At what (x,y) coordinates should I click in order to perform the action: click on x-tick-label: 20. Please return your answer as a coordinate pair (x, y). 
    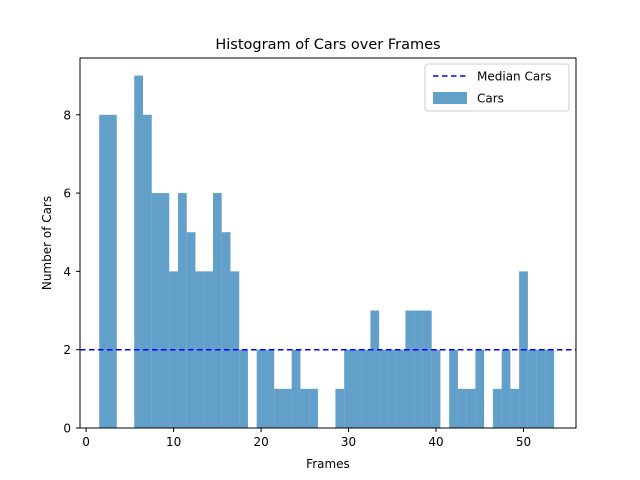
    Looking at the image, I should click on (260, 442).